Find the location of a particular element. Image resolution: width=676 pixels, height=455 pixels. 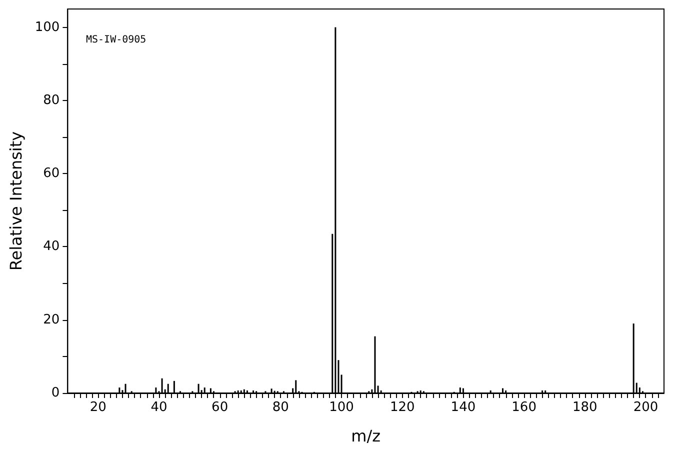

x-tick-label: 40 is located at coordinates (159, 407).